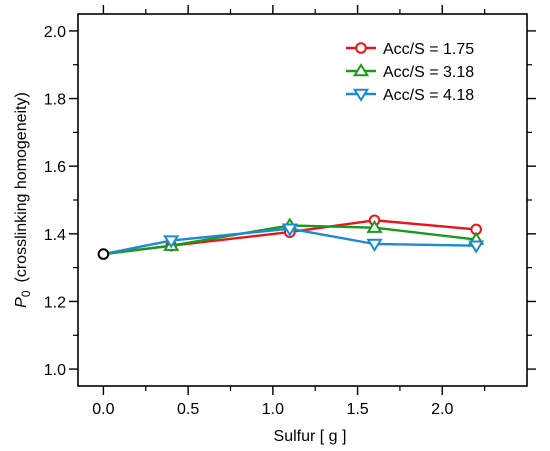 This screenshot has width=550, height=451. Describe the element at coordinates (21, 187) in the screenshot. I see `y-axis-label-text: (crosslinking homogeneity)` at that location.